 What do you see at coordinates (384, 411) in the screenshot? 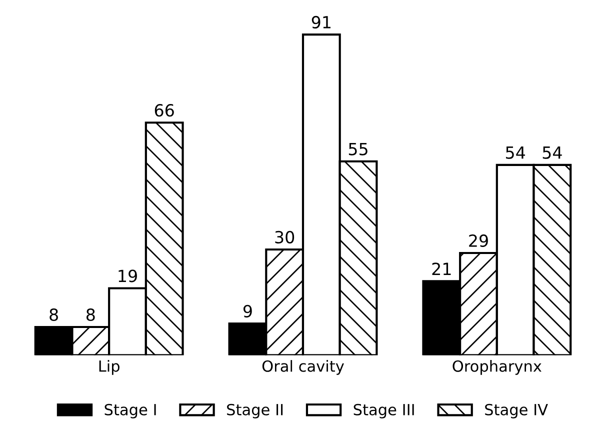
I see `legend-label: Stage III` at bounding box center [384, 411].